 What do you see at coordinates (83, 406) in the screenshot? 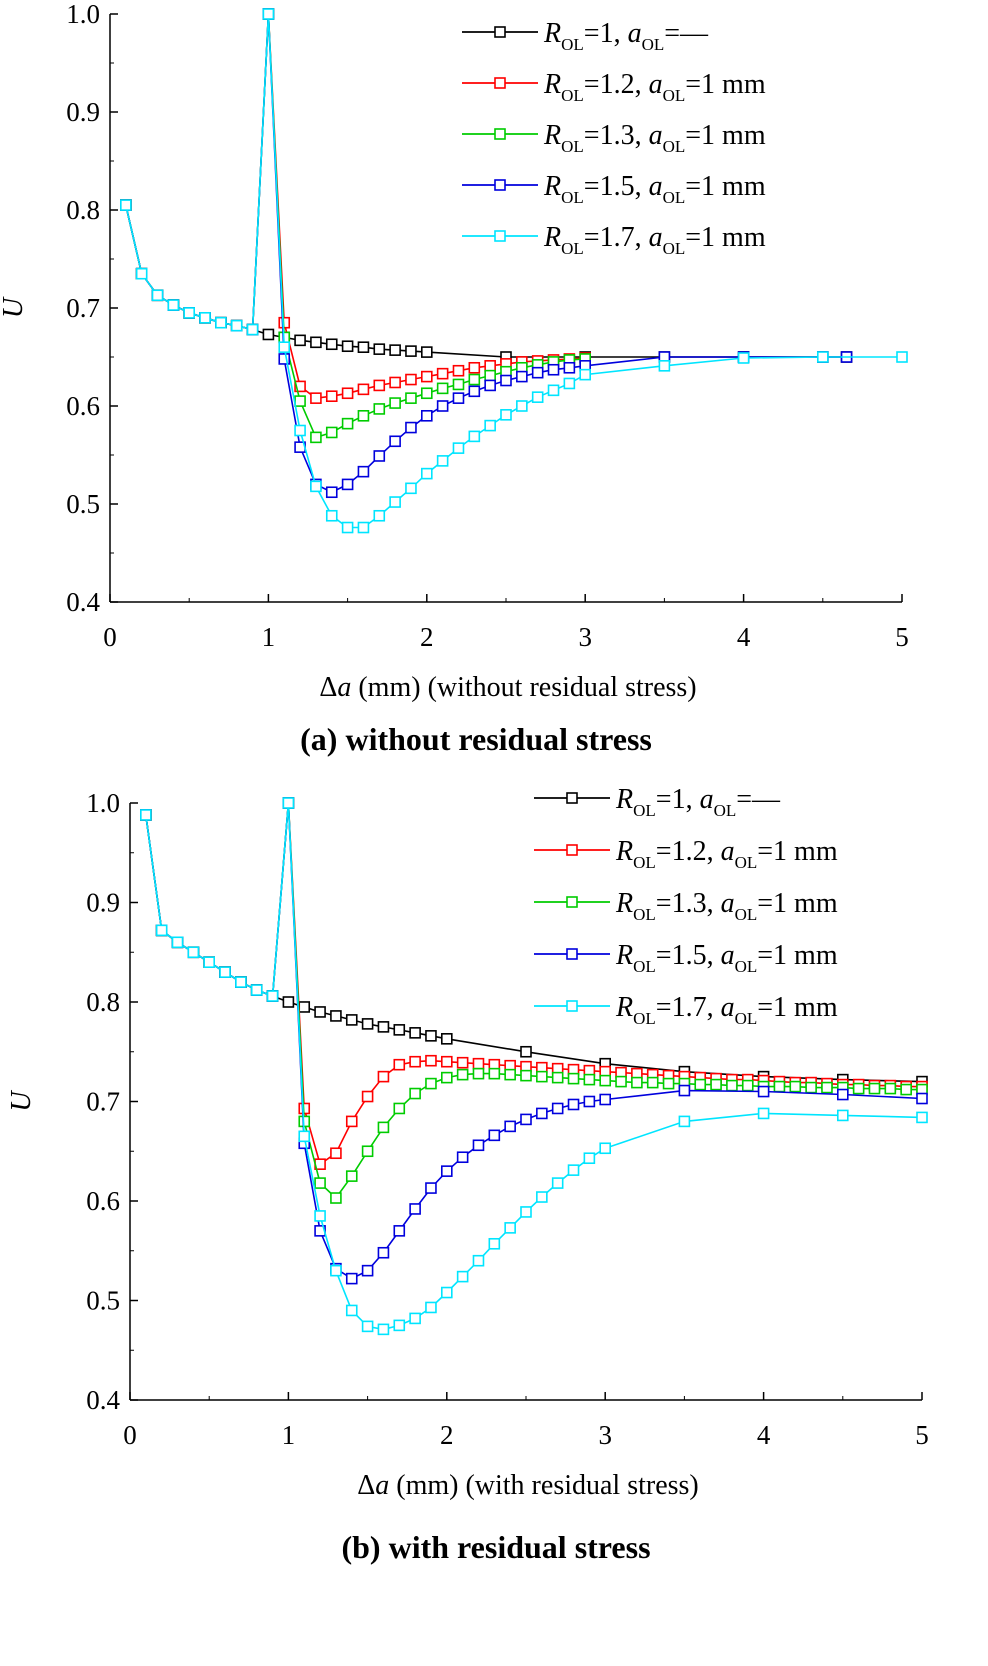
I see `y-tick-label: 0.6` at bounding box center [83, 406].